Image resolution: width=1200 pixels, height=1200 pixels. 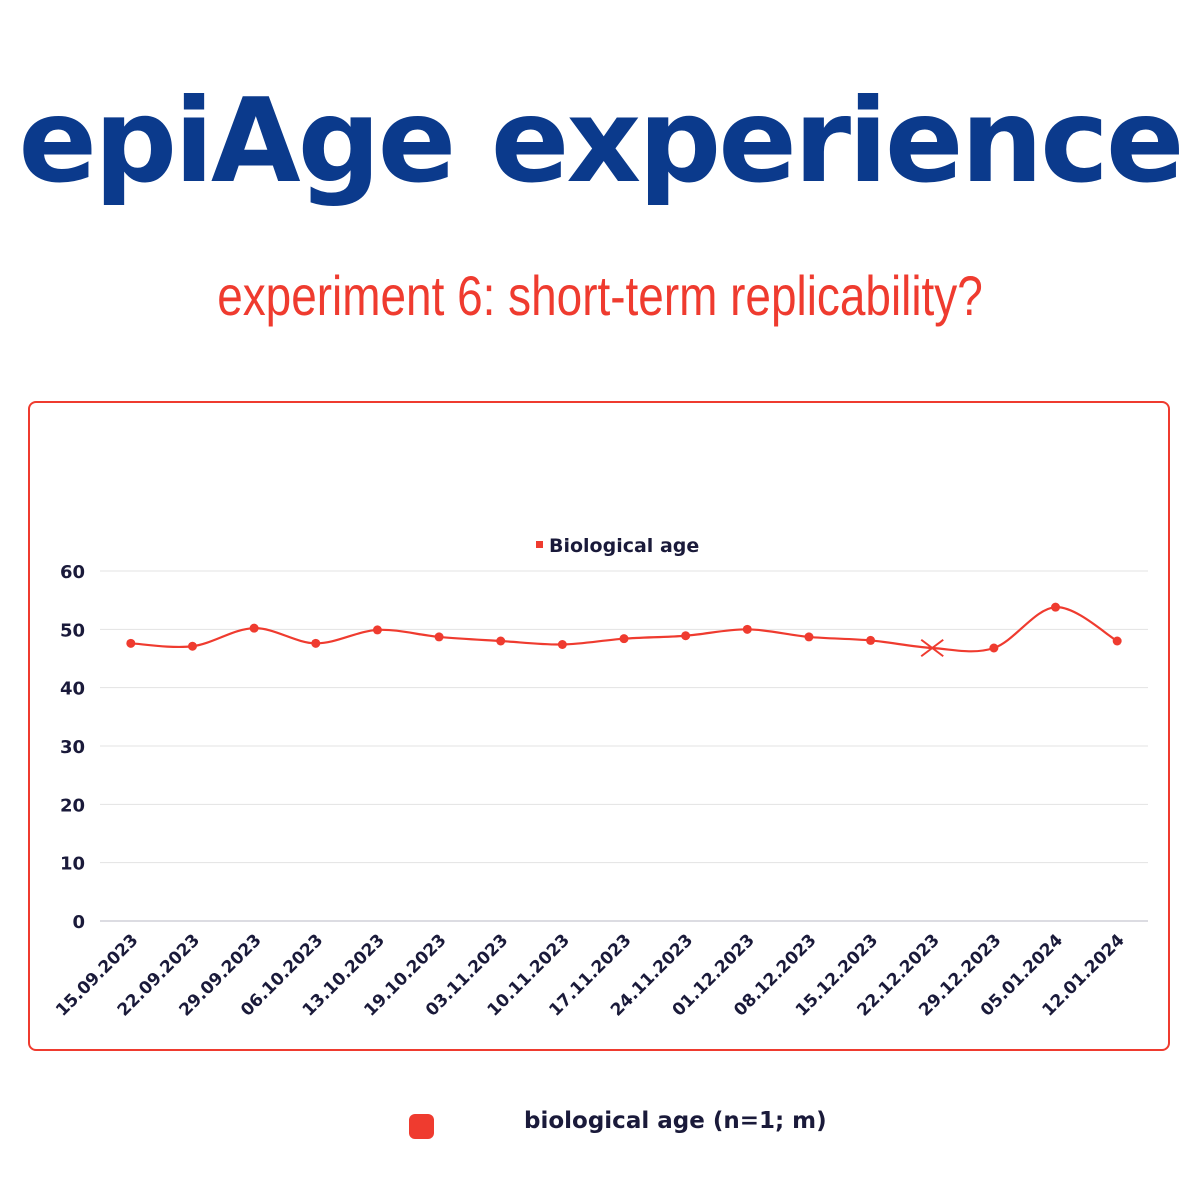 I want to click on y-tick-label: 0, so click(x=78, y=922).